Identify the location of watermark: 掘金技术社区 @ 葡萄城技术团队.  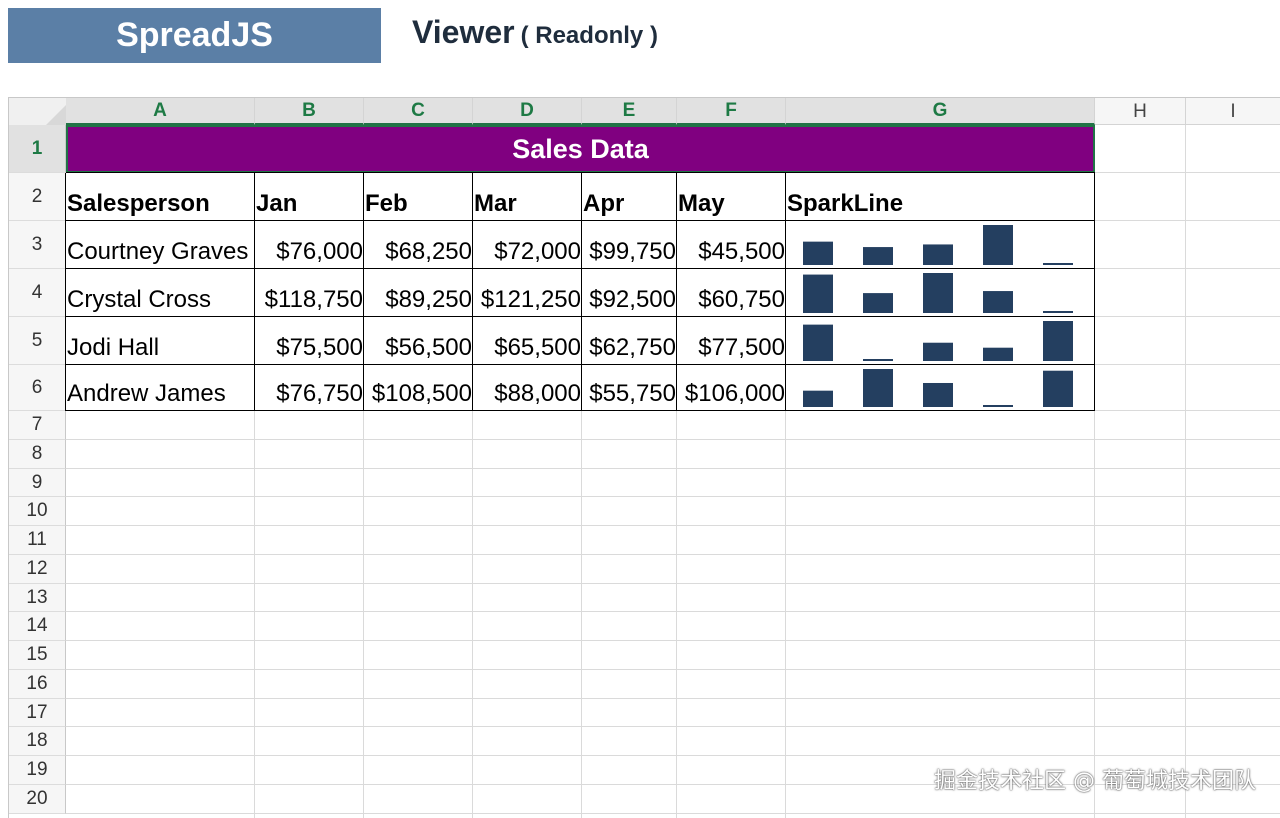
(1095, 781).